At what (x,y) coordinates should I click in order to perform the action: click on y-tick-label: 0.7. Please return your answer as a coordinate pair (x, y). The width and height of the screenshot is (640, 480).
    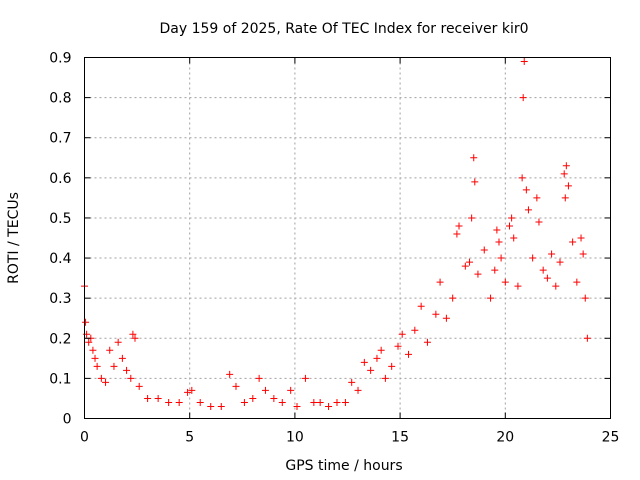
    Looking at the image, I should click on (60, 139).